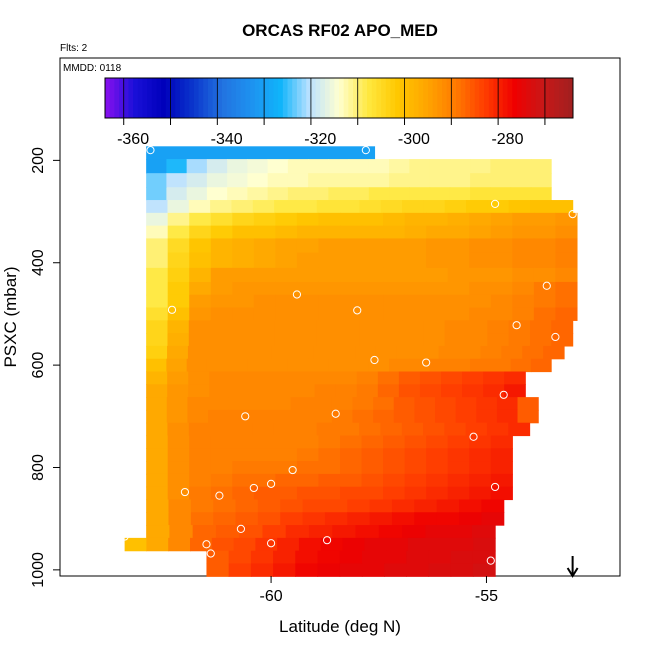 This screenshot has width=650, height=650. Describe the element at coordinates (133, 139) in the screenshot. I see `colorbar-tick-label: -360` at that location.